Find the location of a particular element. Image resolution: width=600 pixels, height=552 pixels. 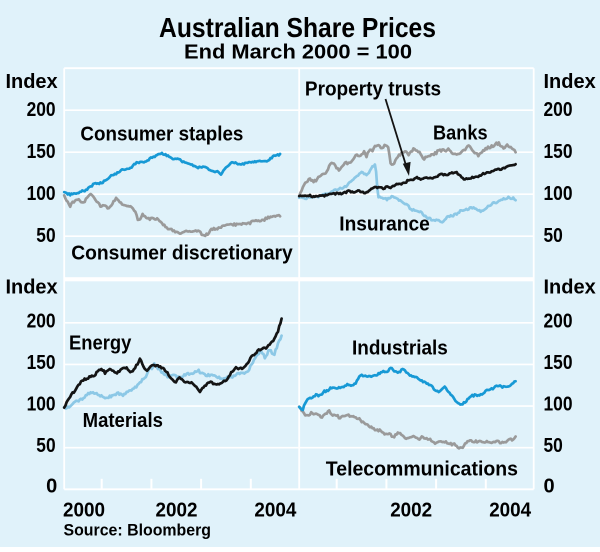

svg-text: Materials is located at coordinates (123, 421).